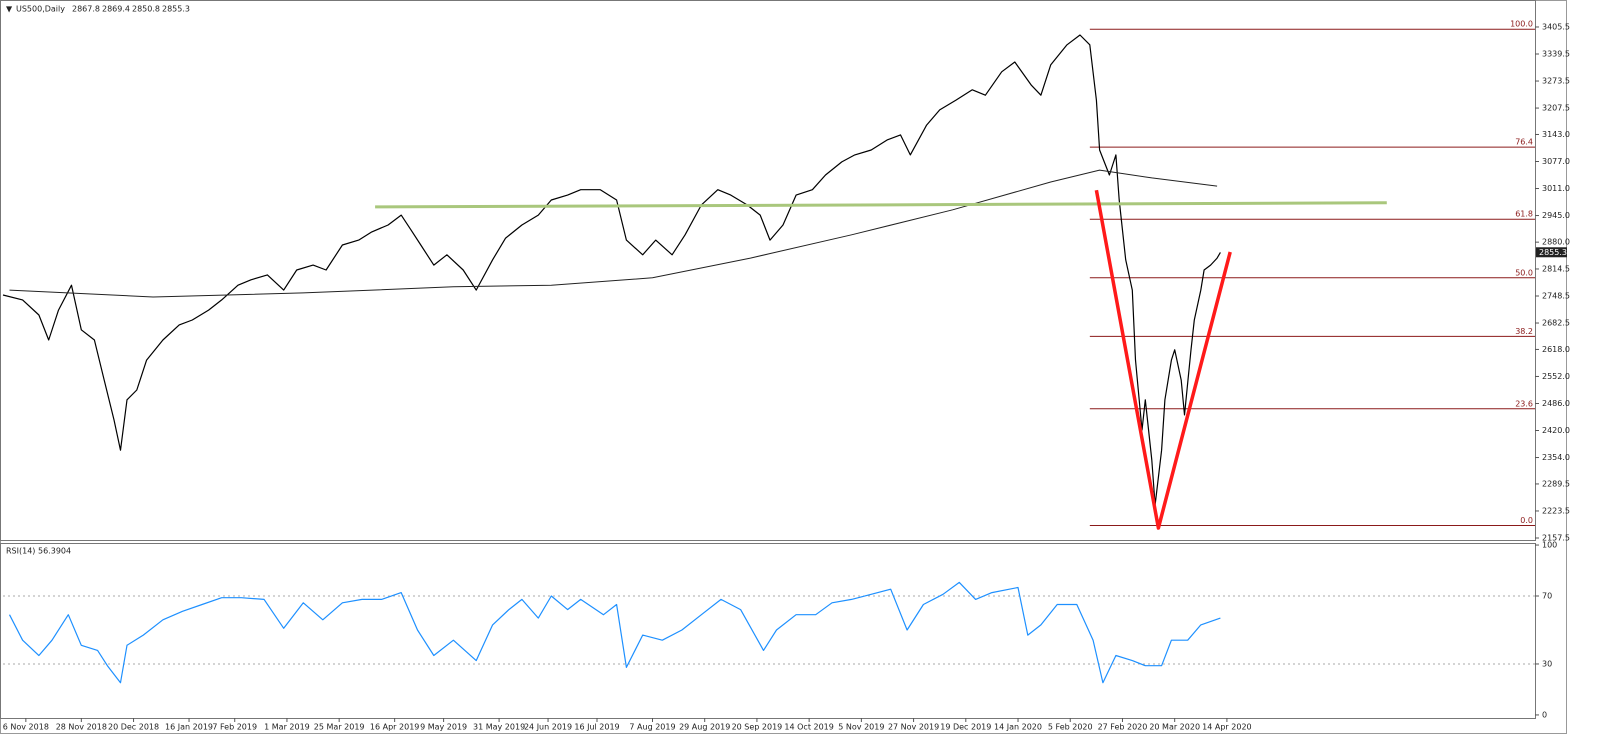  I want to click on y-tick-label: 100, so click(1549, 545).